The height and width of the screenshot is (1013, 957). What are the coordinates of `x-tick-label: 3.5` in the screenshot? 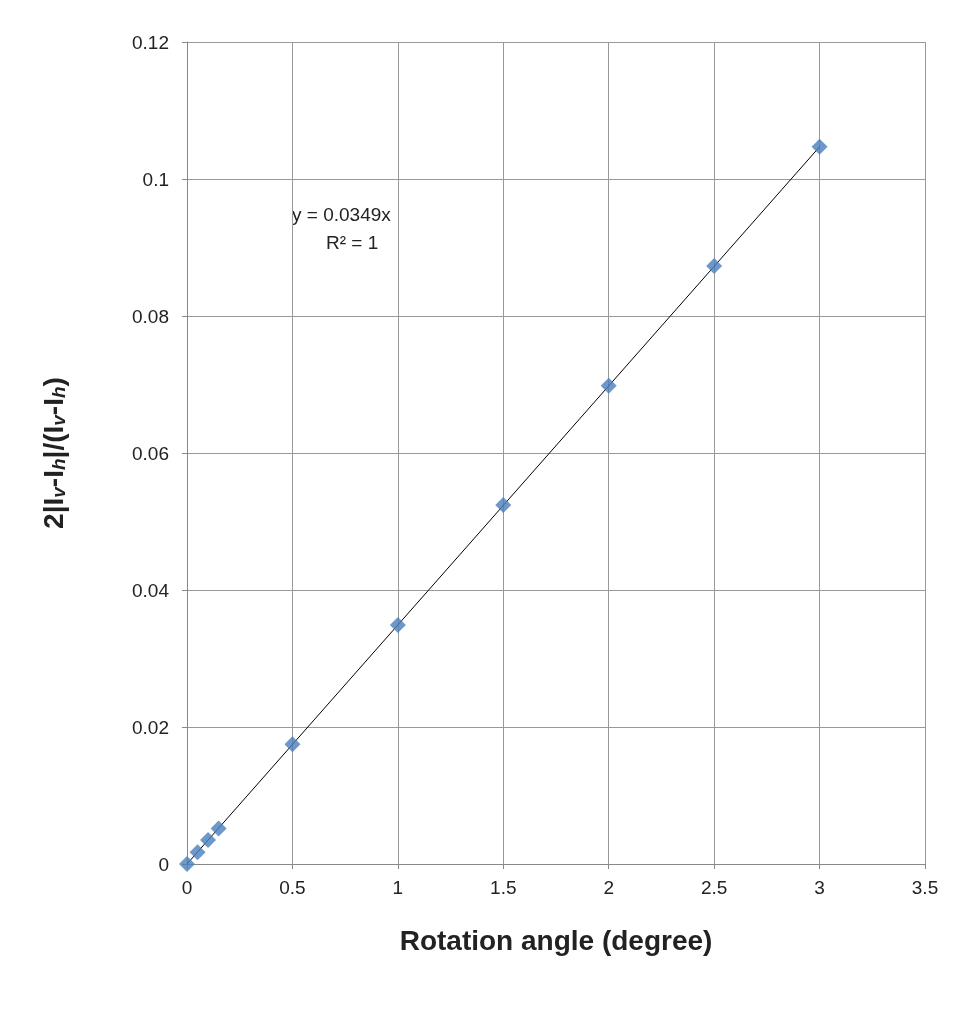 It's located at (925, 887).